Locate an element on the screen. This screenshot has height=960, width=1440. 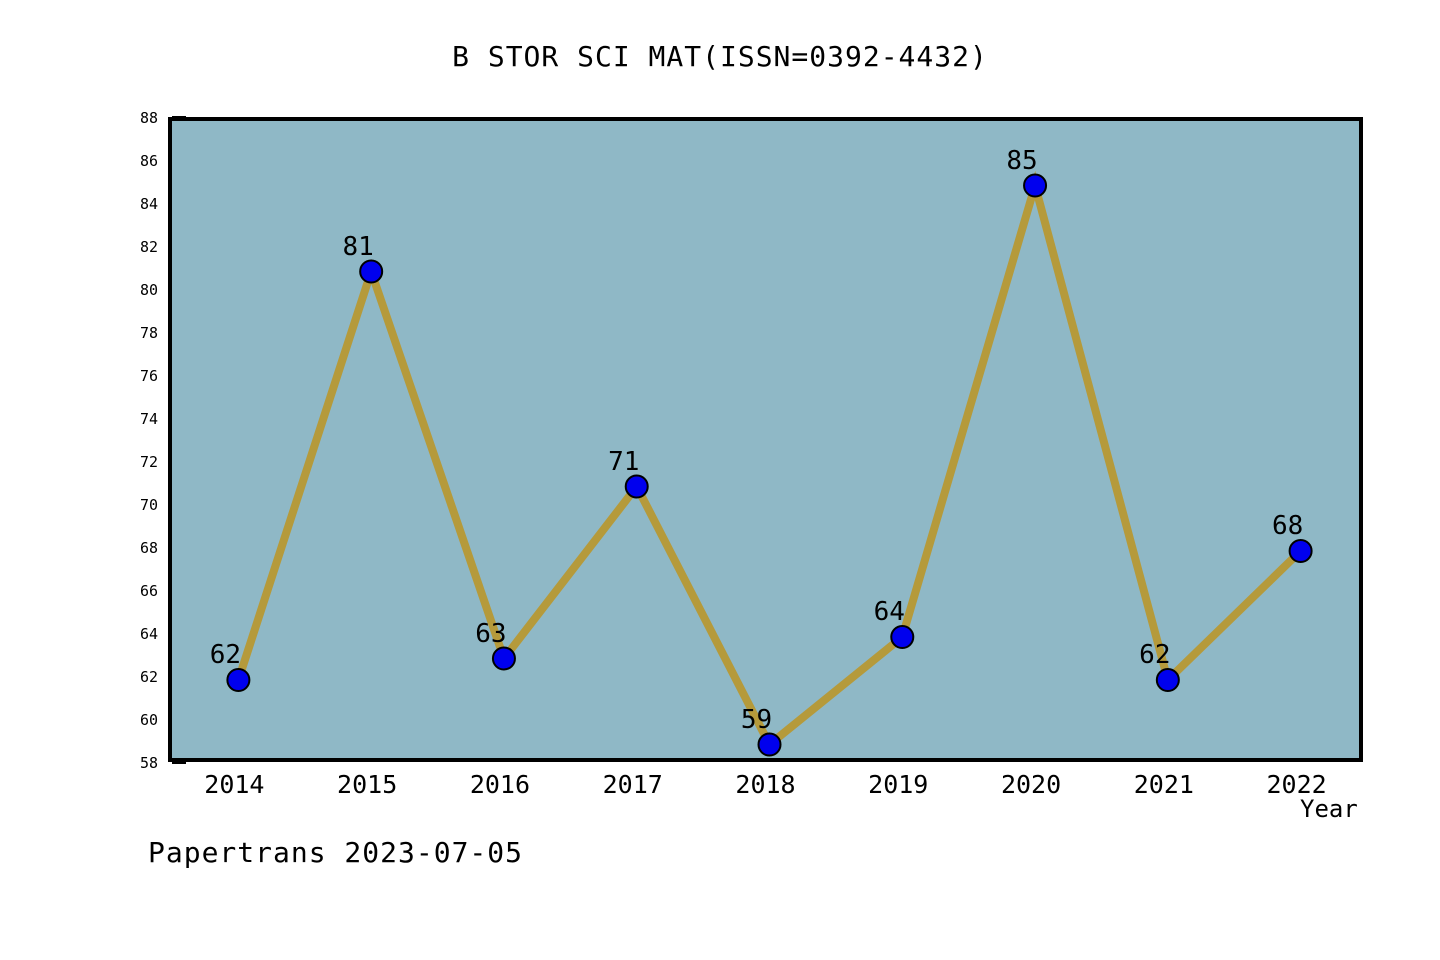
y-tick-label: 70 is located at coordinates (148, 505).